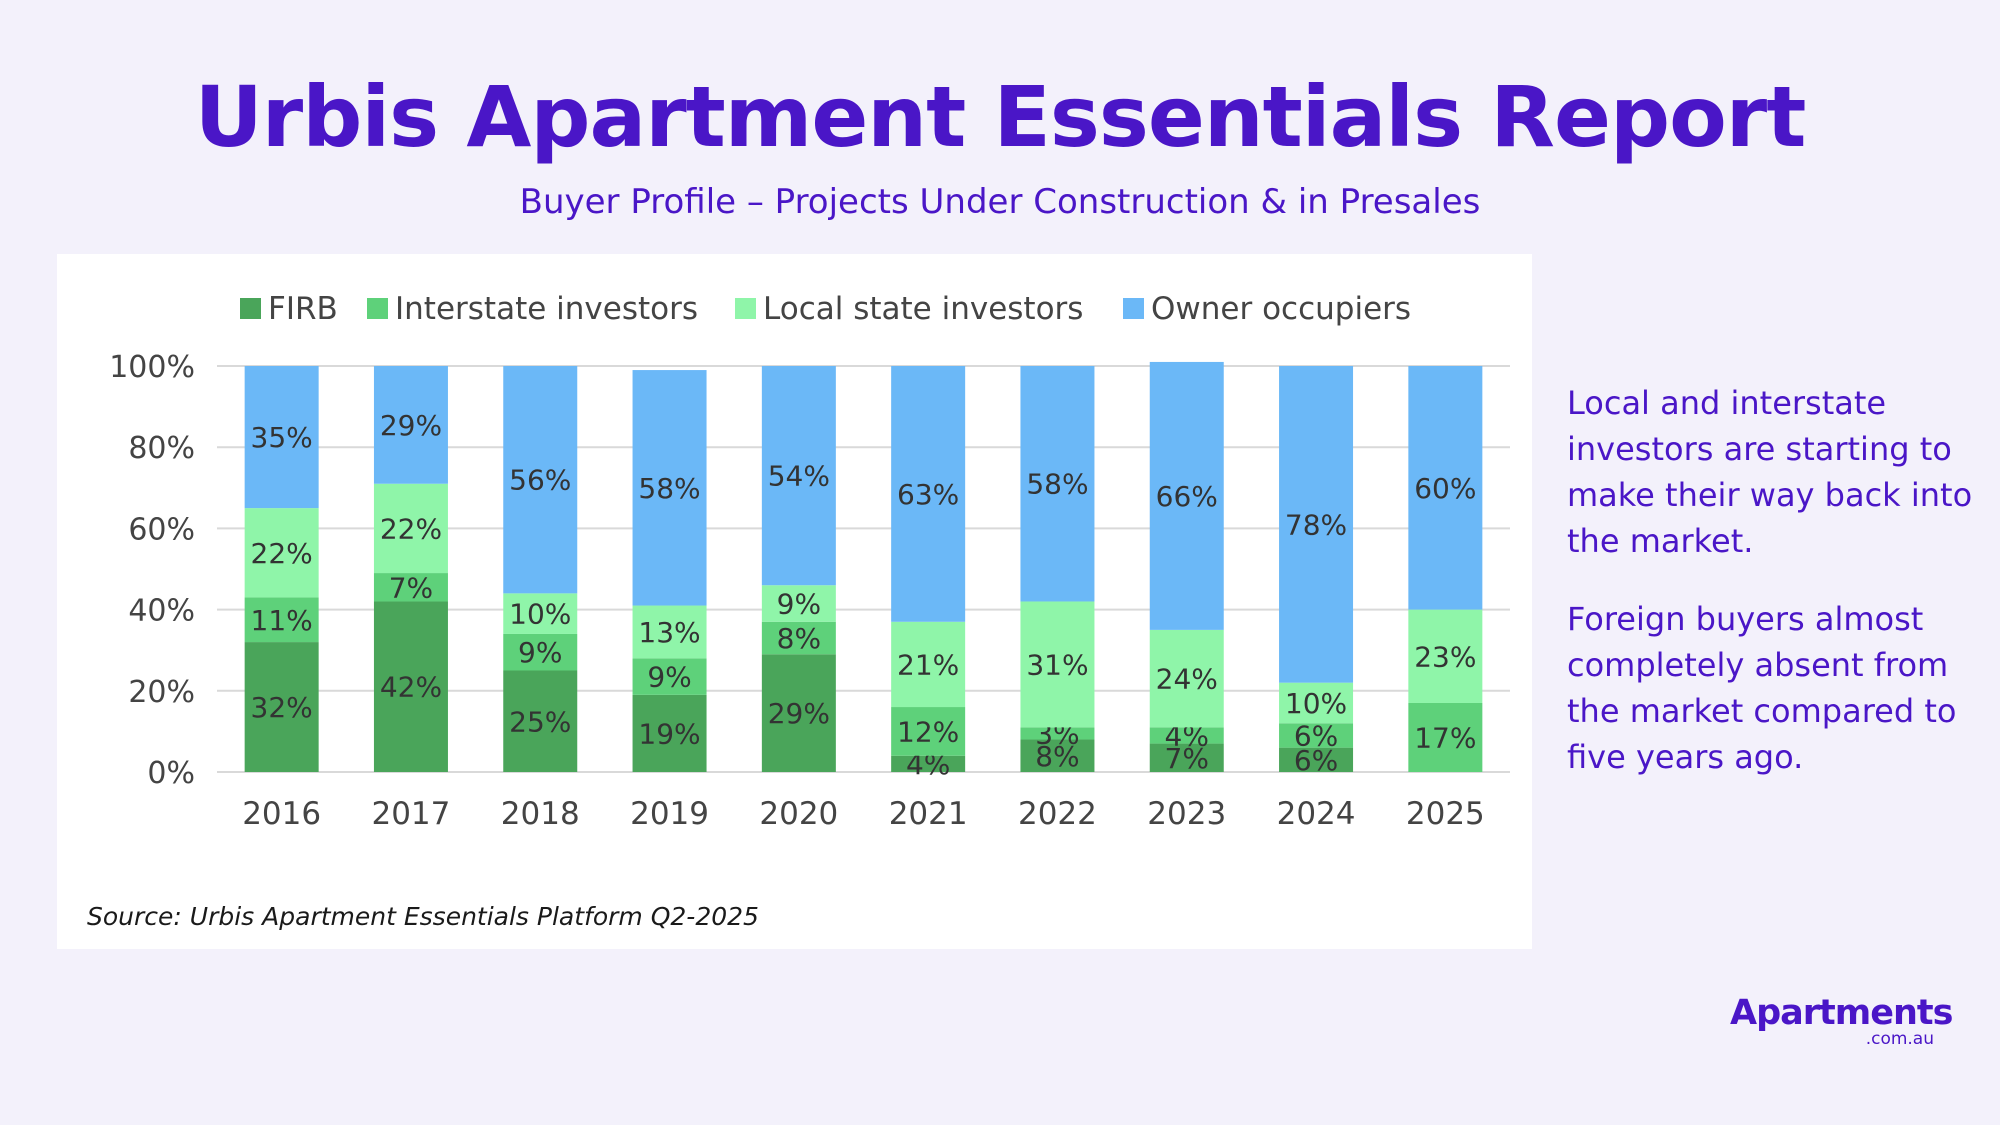 The height and width of the screenshot is (1125, 2000). Describe the element at coordinates (546, 309) in the screenshot. I see `legend-label: Interstate investors` at that location.